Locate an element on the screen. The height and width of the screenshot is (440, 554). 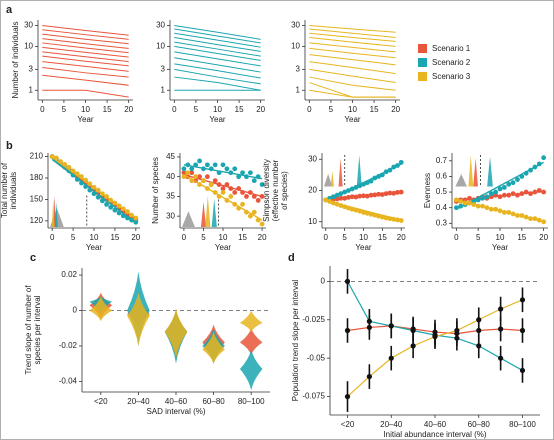
y-tick-label: 180 is located at coordinates (37, 177).